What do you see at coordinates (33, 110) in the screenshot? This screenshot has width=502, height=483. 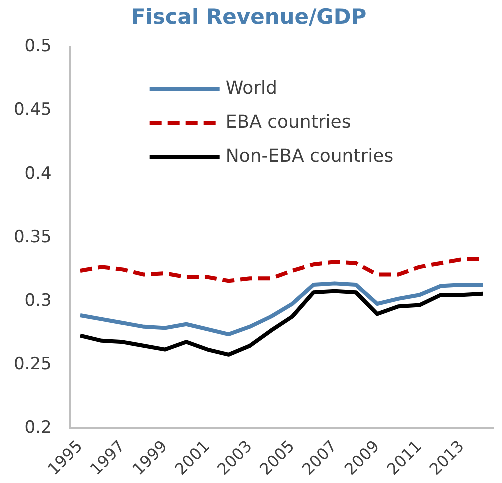 I see `y-tick-label: 0.45` at bounding box center [33, 110].